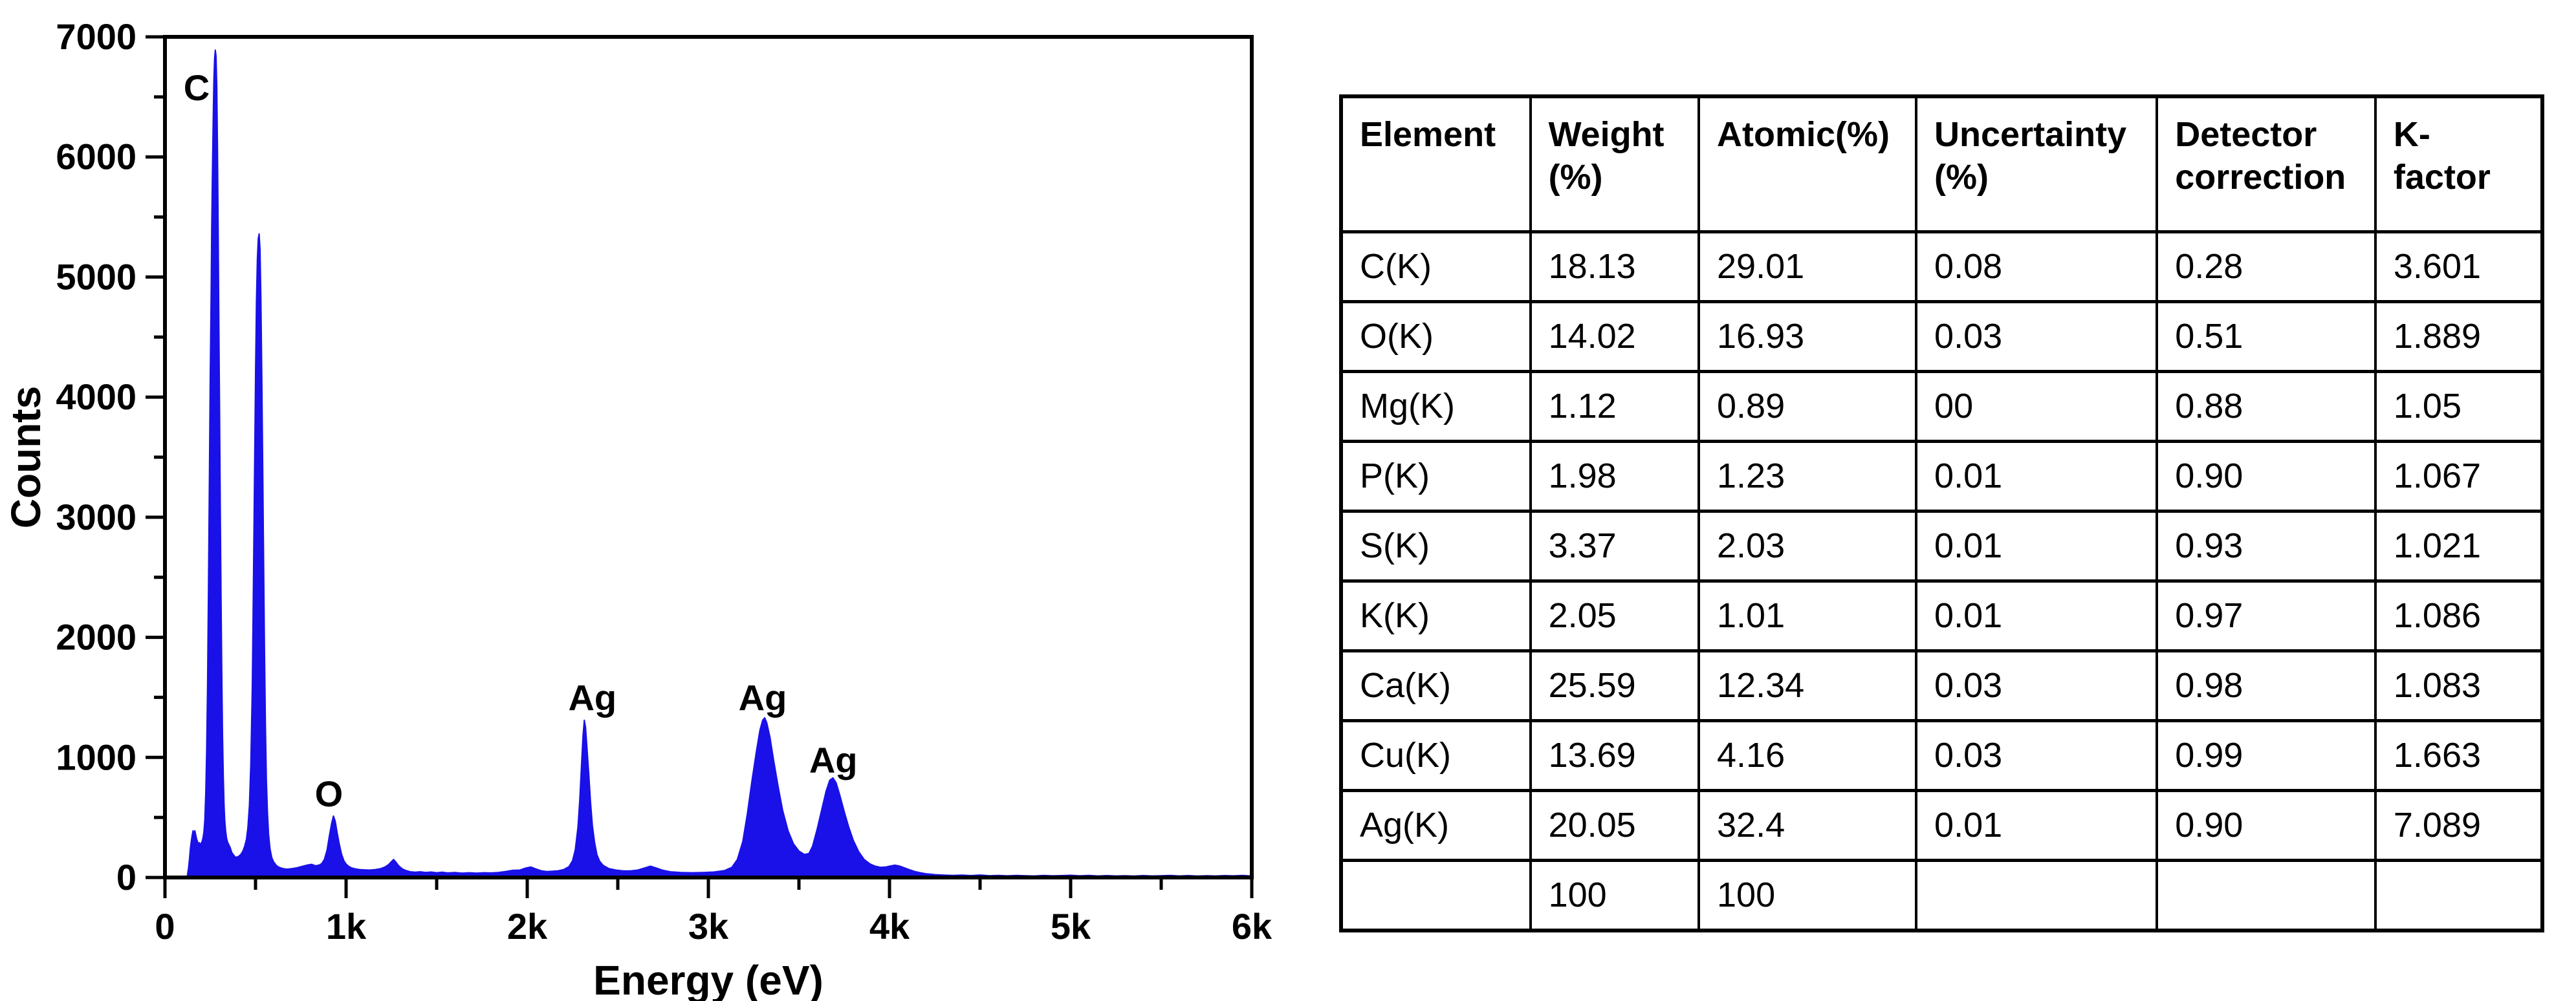 Image resolution: width=2576 pixels, height=1001 pixels. Describe the element at coordinates (2459, 755) in the screenshot. I see `table-cell: 1.663` at that location.